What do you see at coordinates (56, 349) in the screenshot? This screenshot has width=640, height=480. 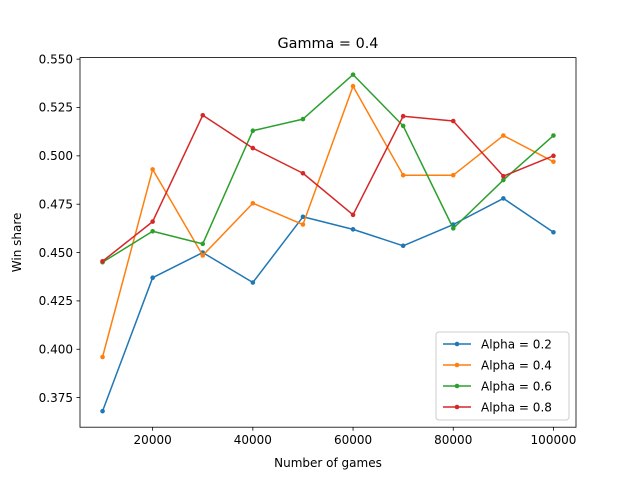 I see `y-tick-label: 0.400` at bounding box center [56, 349].